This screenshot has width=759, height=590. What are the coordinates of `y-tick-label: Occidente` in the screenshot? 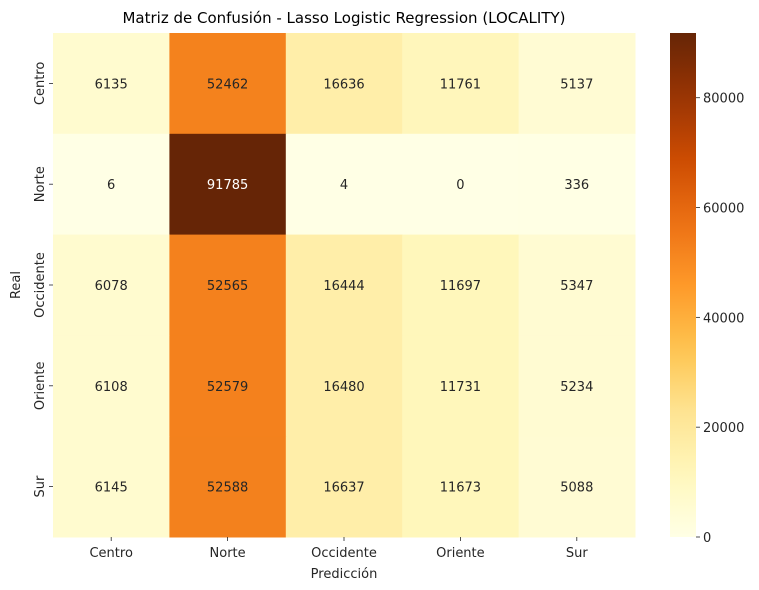 It's located at (40, 285).